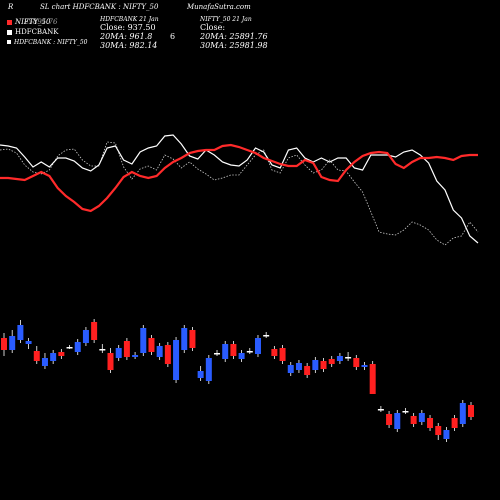 This screenshot has height=500, width=500. I want to click on legend-overlap-value: 25891.76, so click(41, 22).